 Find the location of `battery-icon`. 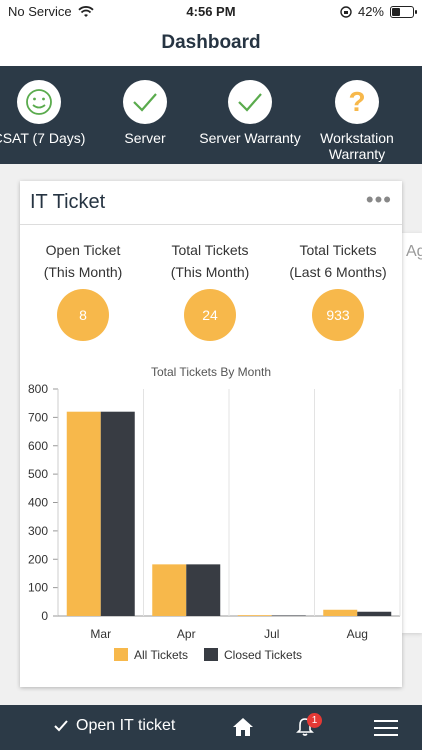

battery-icon is located at coordinates (403, 11).